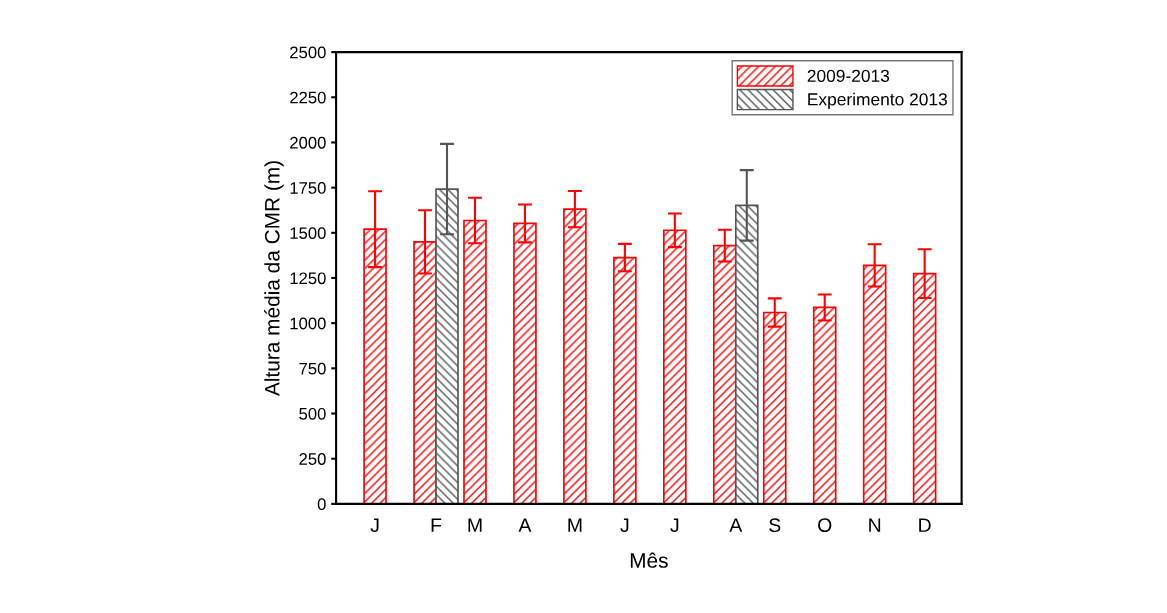  I want to click on x-tick-label: O, so click(825, 525).